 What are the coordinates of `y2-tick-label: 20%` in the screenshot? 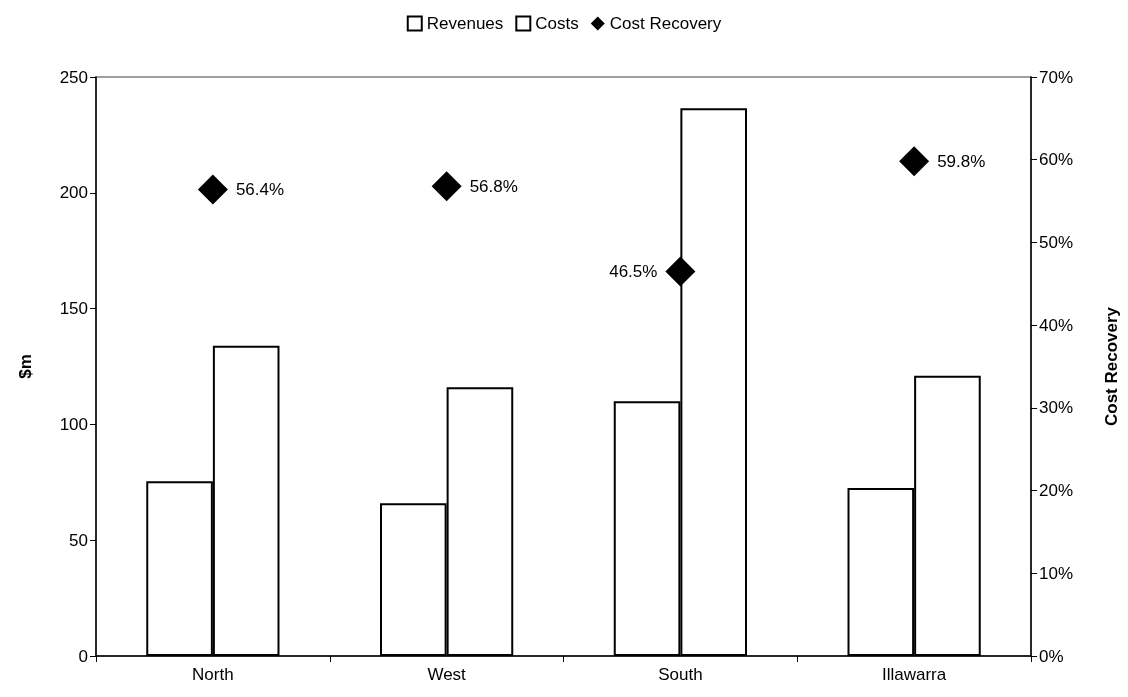 It's located at (1056, 491).